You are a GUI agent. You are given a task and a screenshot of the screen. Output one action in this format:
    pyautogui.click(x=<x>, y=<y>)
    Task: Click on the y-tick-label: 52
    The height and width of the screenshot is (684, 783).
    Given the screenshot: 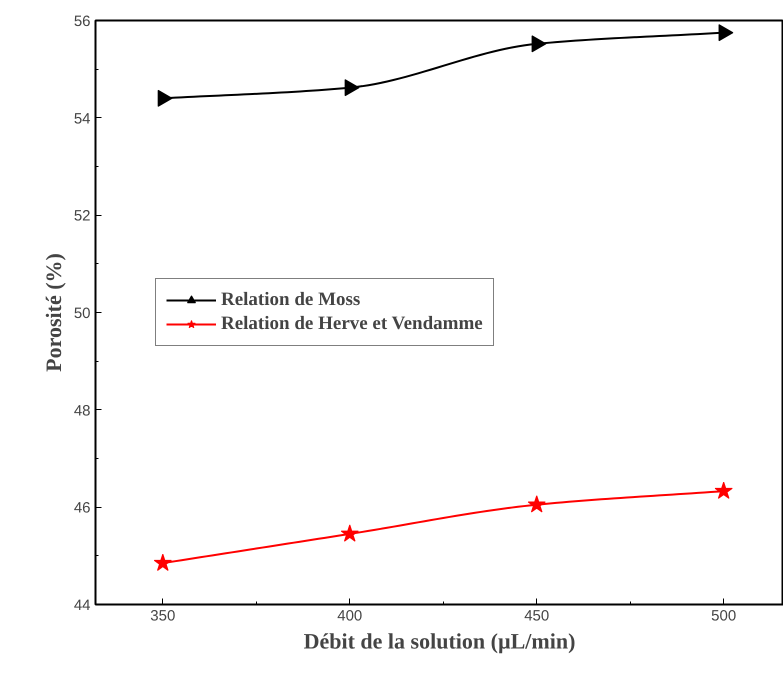 What is the action you would take?
    pyautogui.click(x=82, y=216)
    